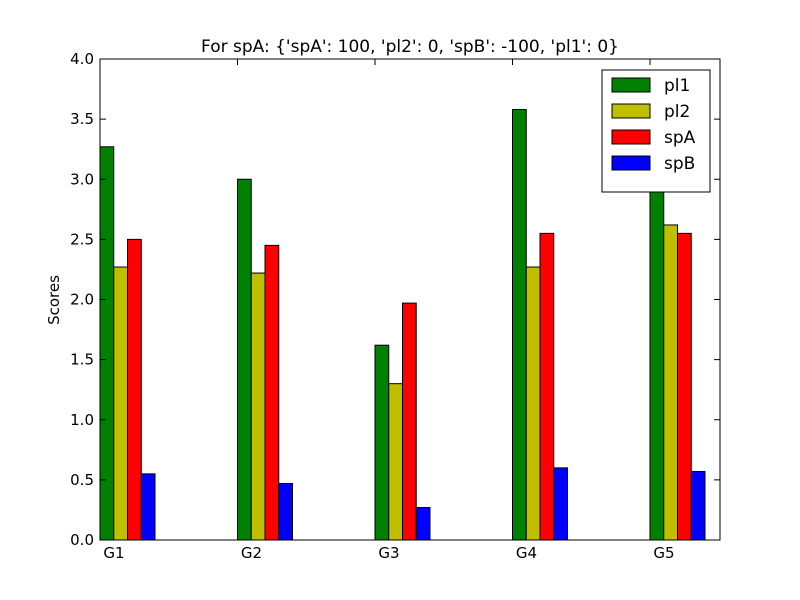 The image size is (800, 600). What do you see at coordinates (395, 462) in the screenshot?
I see `bar-pl2-G3` at bounding box center [395, 462].